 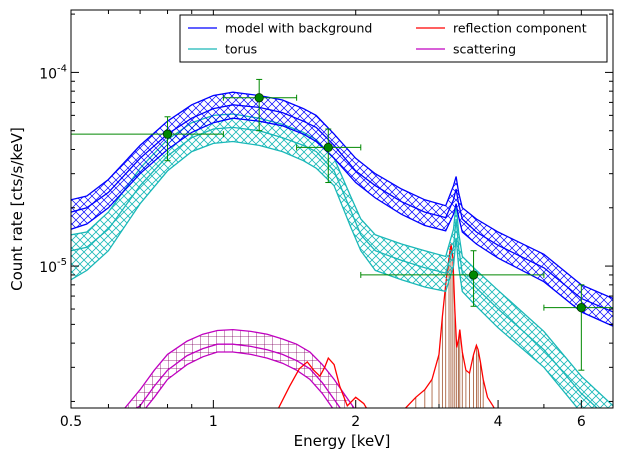 I want to click on y-axis-label: Count rate [cts/s/keV], so click(x=17, y=209).